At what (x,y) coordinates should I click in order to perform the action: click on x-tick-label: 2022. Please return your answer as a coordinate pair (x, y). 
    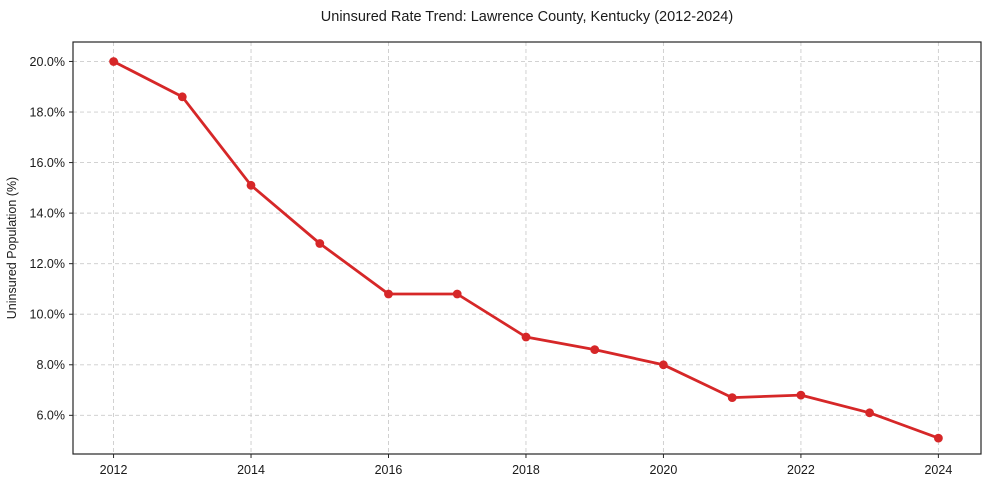
    Looking at the image, I should click on (801, 470).